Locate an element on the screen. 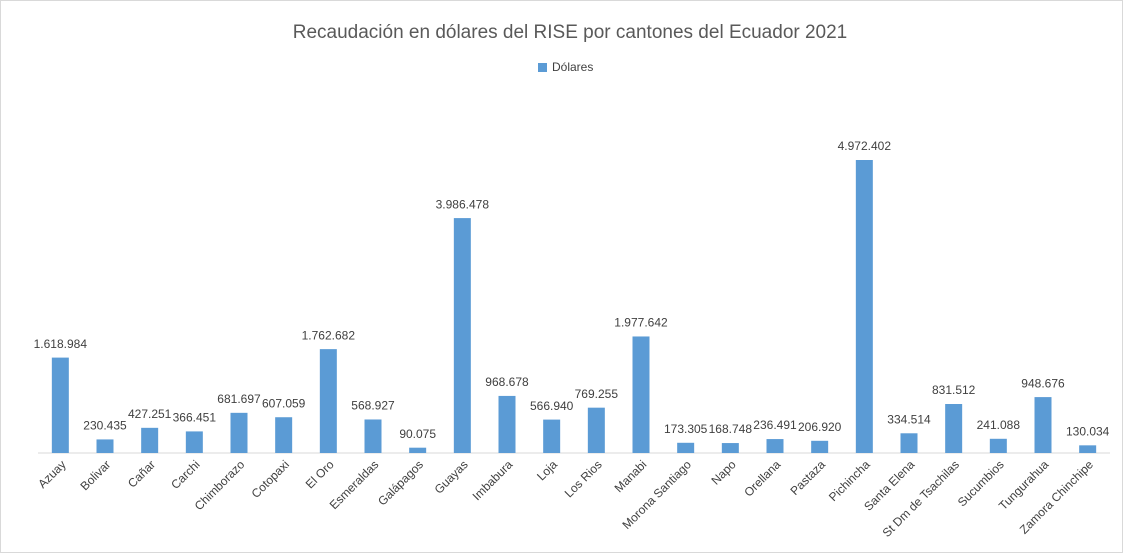 The height and width of the screenshot is (554, 1124). data-label: 1.618.984 is located at coordinates (61, 344).